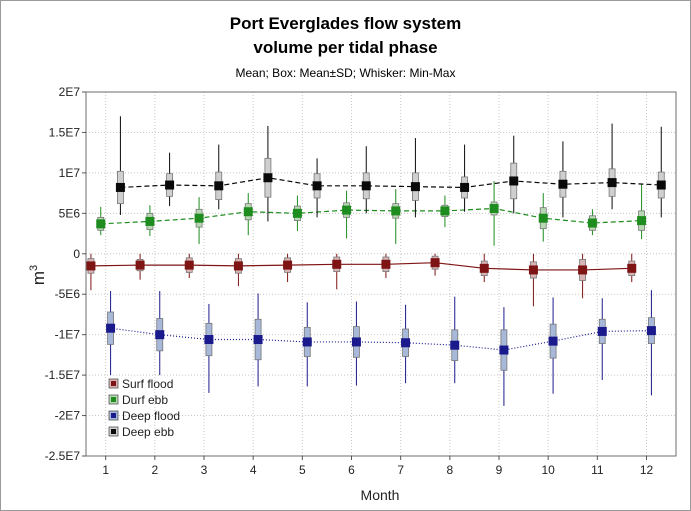  Describe the element at coordinates (400, 470) in the screenshot. I see `x-tick-label: 7` at that location.